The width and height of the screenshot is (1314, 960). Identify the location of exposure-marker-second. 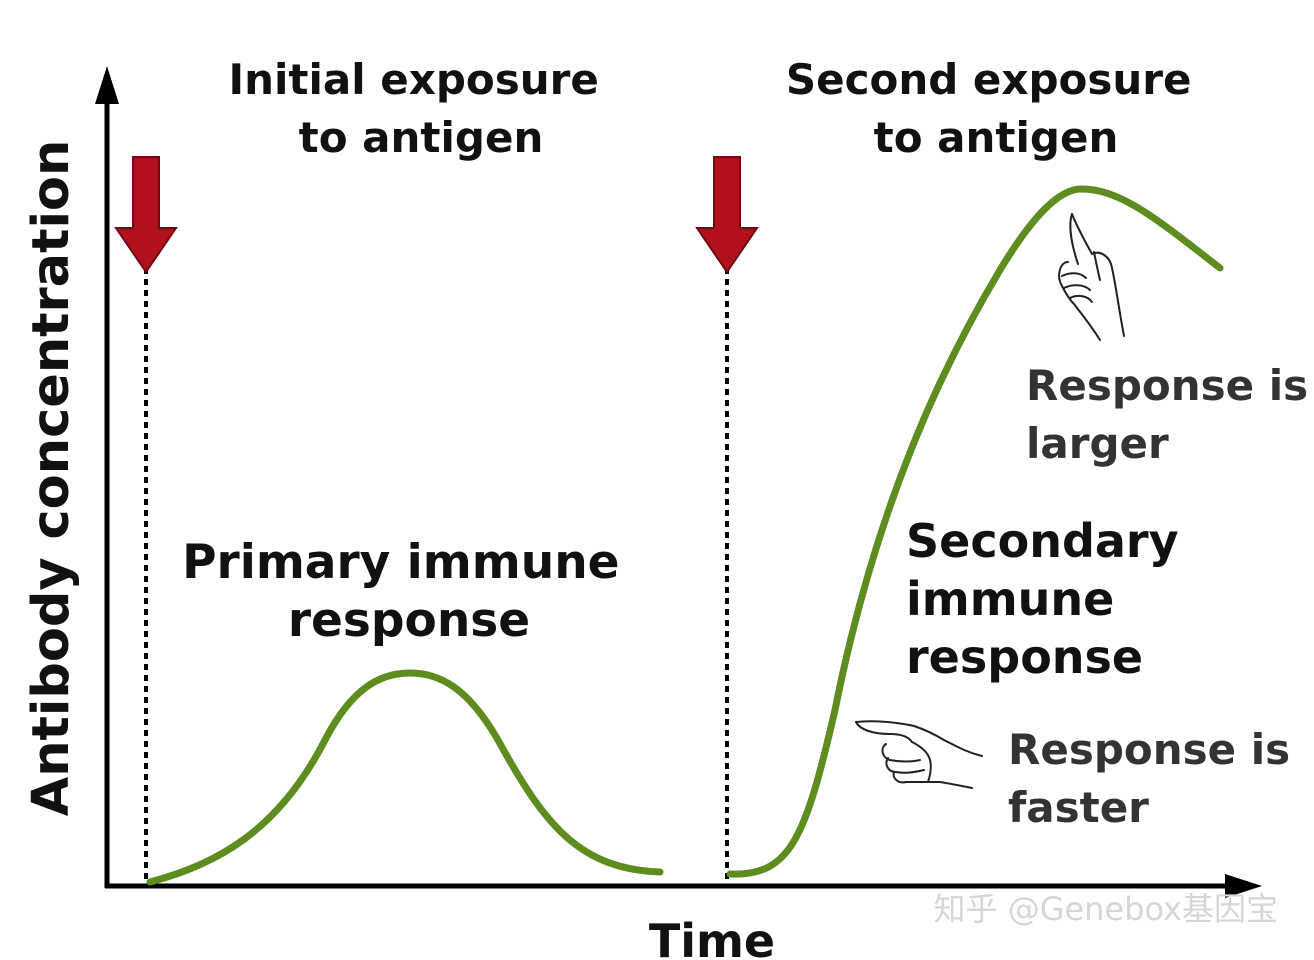
(727, 521).